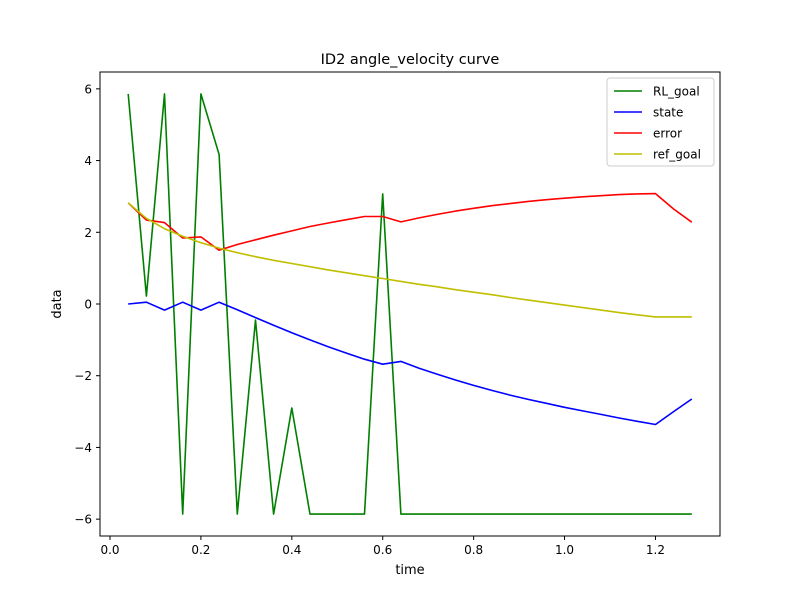  What do you see at coordinates (57, 303) in the screenshot?
I see `y-axis-label: data` at bounding box center [57, 303].